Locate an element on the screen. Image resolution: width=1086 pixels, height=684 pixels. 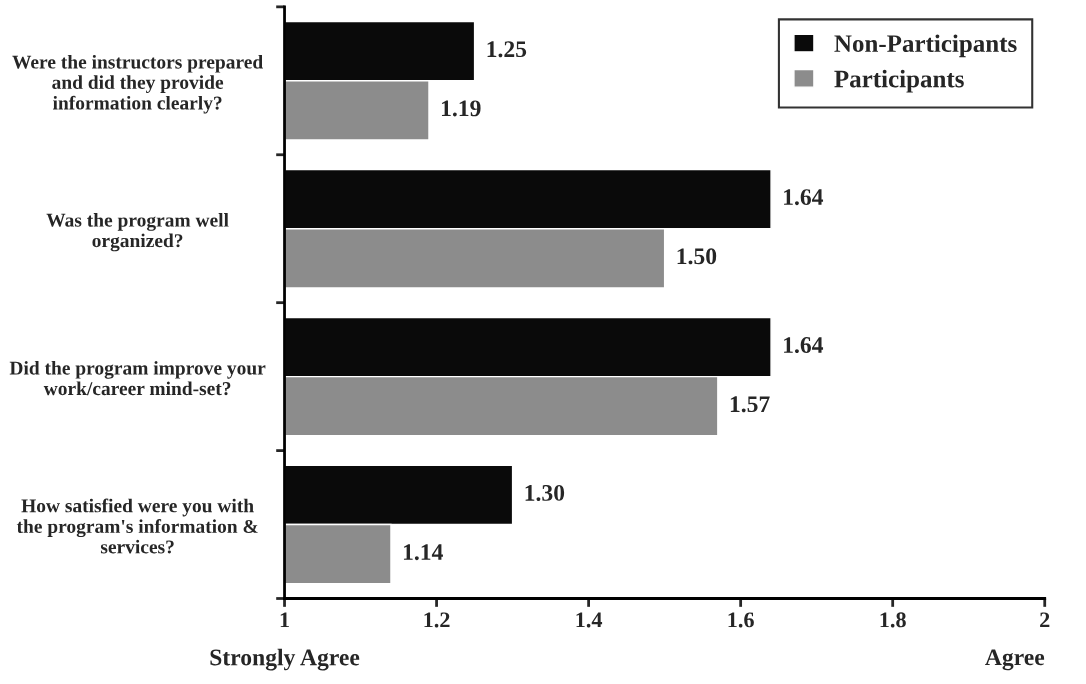
y-tick-label: Did the program improve your work/career mind-set? is located at coordinates (137, 378).